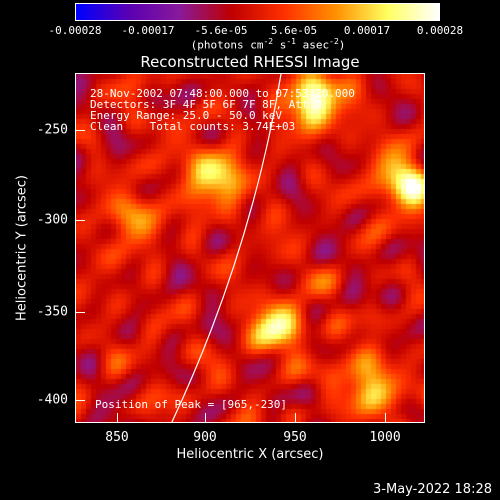 The height and width of the screenshot is (500, 500). I want to click on chart-title: Reconstructed RHESSI Image, so click(250, 62).